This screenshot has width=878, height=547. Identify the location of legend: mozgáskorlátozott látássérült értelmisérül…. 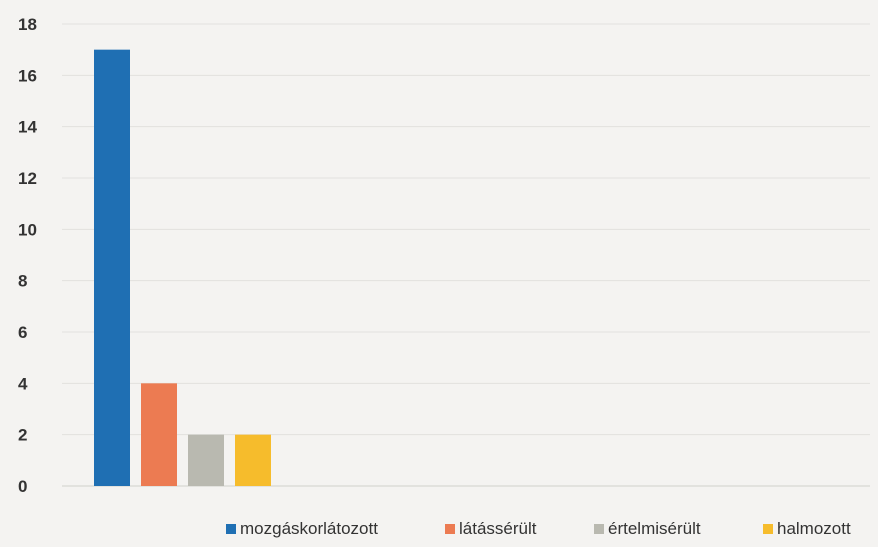
(538, 528).